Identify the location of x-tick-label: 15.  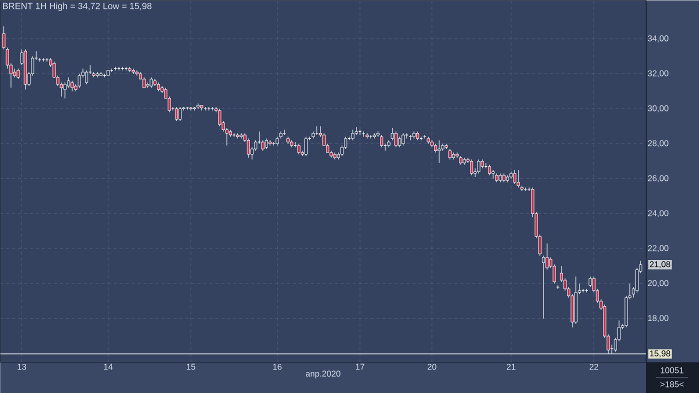
(191, 367).